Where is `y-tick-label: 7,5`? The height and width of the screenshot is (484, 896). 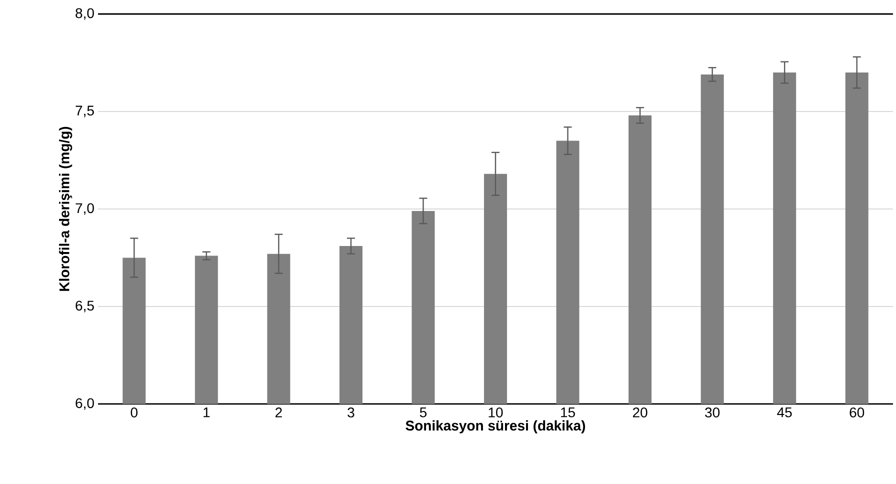
y-tick-label: 7,5 is located at coordinates (85, 112).